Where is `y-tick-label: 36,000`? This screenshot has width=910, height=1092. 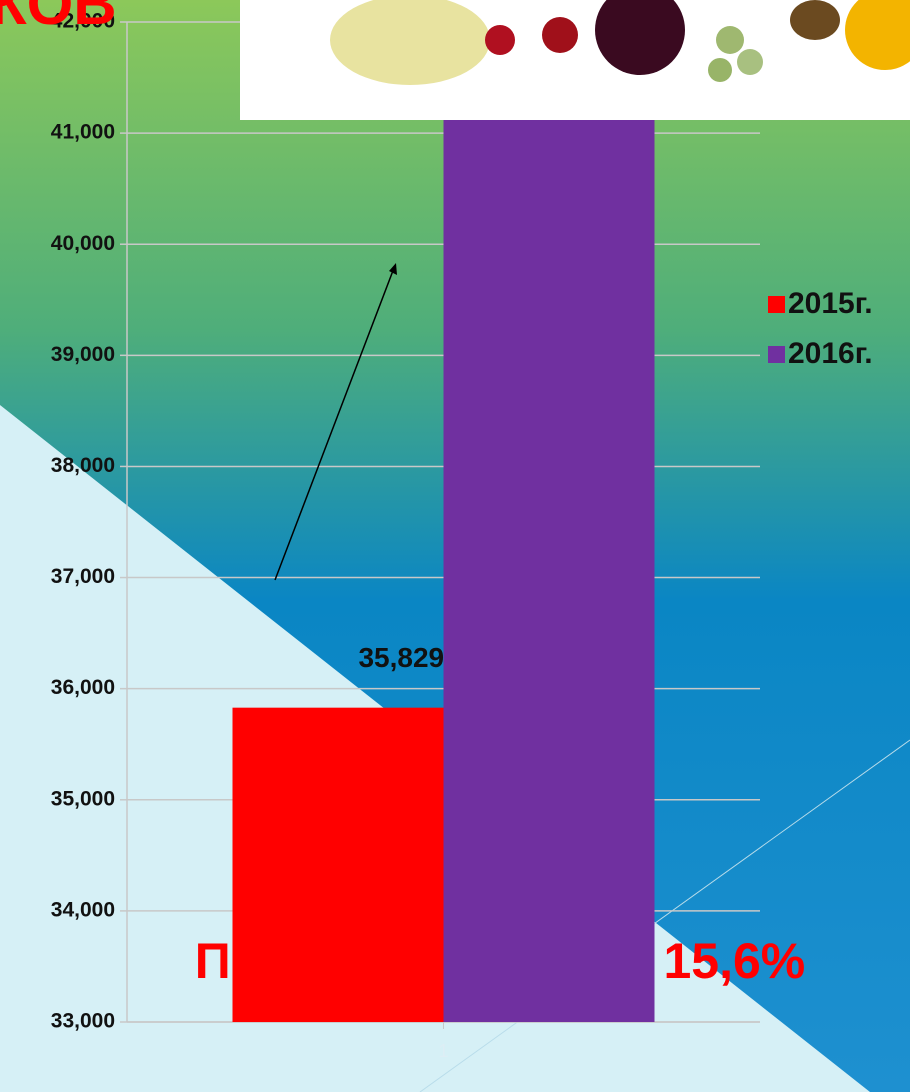
y-tick-label: 36,000 is located at coordinates (83, 687).